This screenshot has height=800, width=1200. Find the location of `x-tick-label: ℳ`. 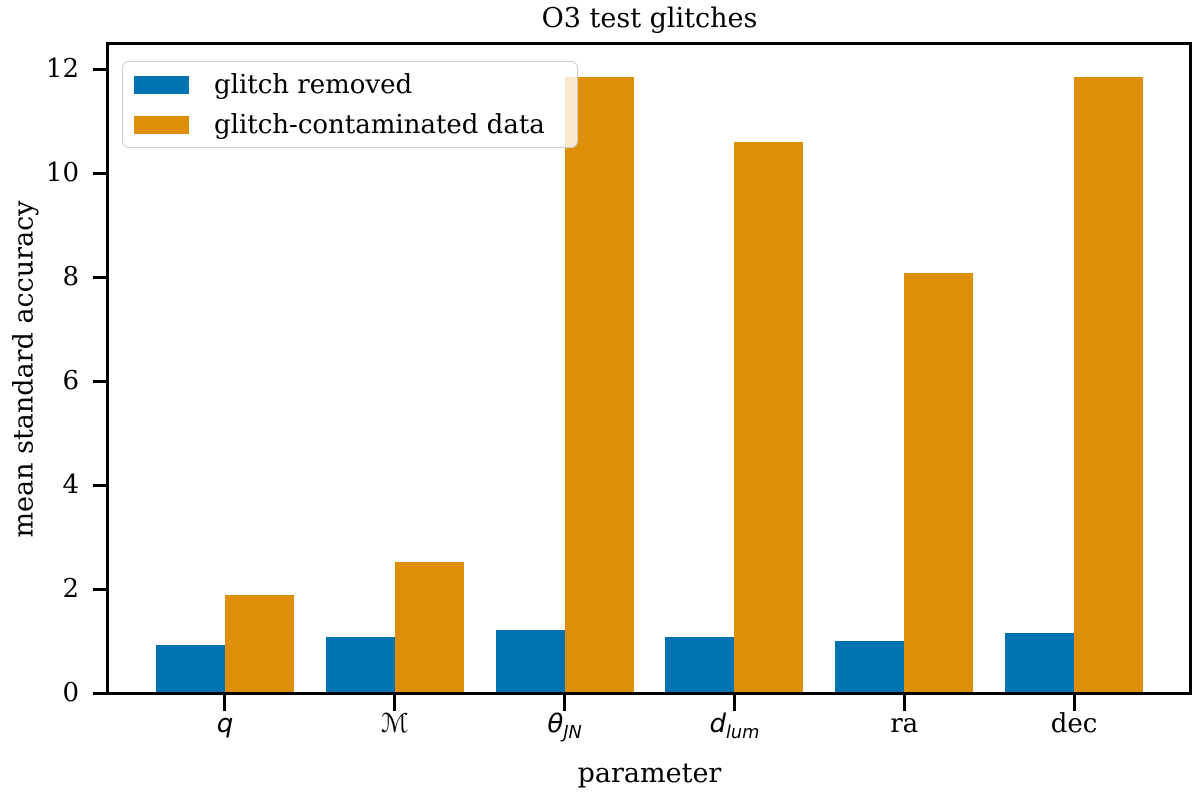

x-tick-label: ℳ is located at coordinates (394, 724).